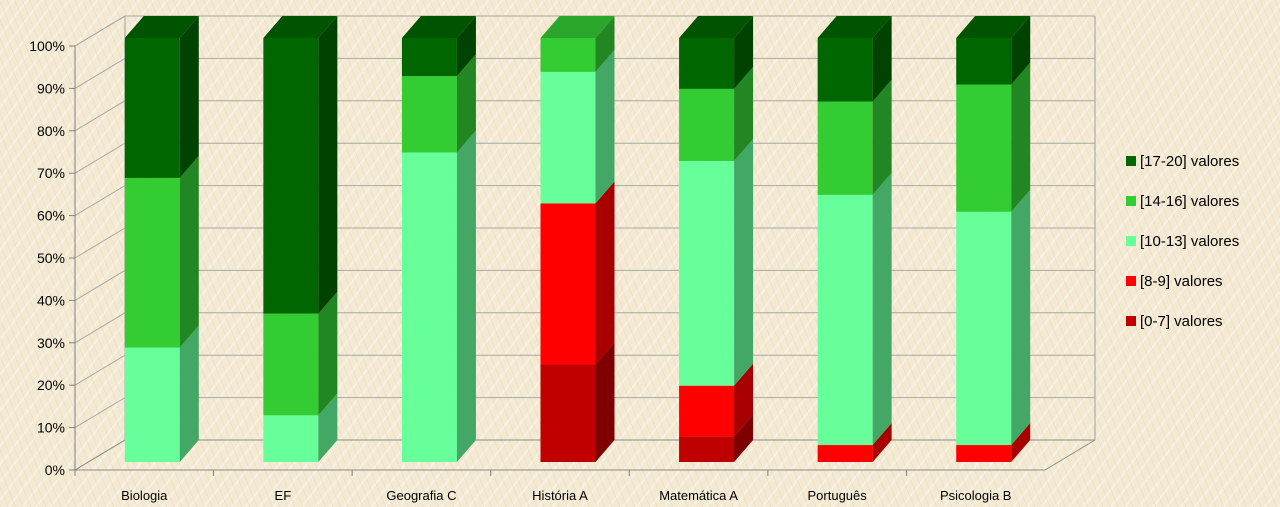 This screenshot has height=507, width=1280. What do you see at coordinates (1181, 281) in the screenshot?
I see `legend-label: [8-9] valores` at bounding box center [1181, 281].